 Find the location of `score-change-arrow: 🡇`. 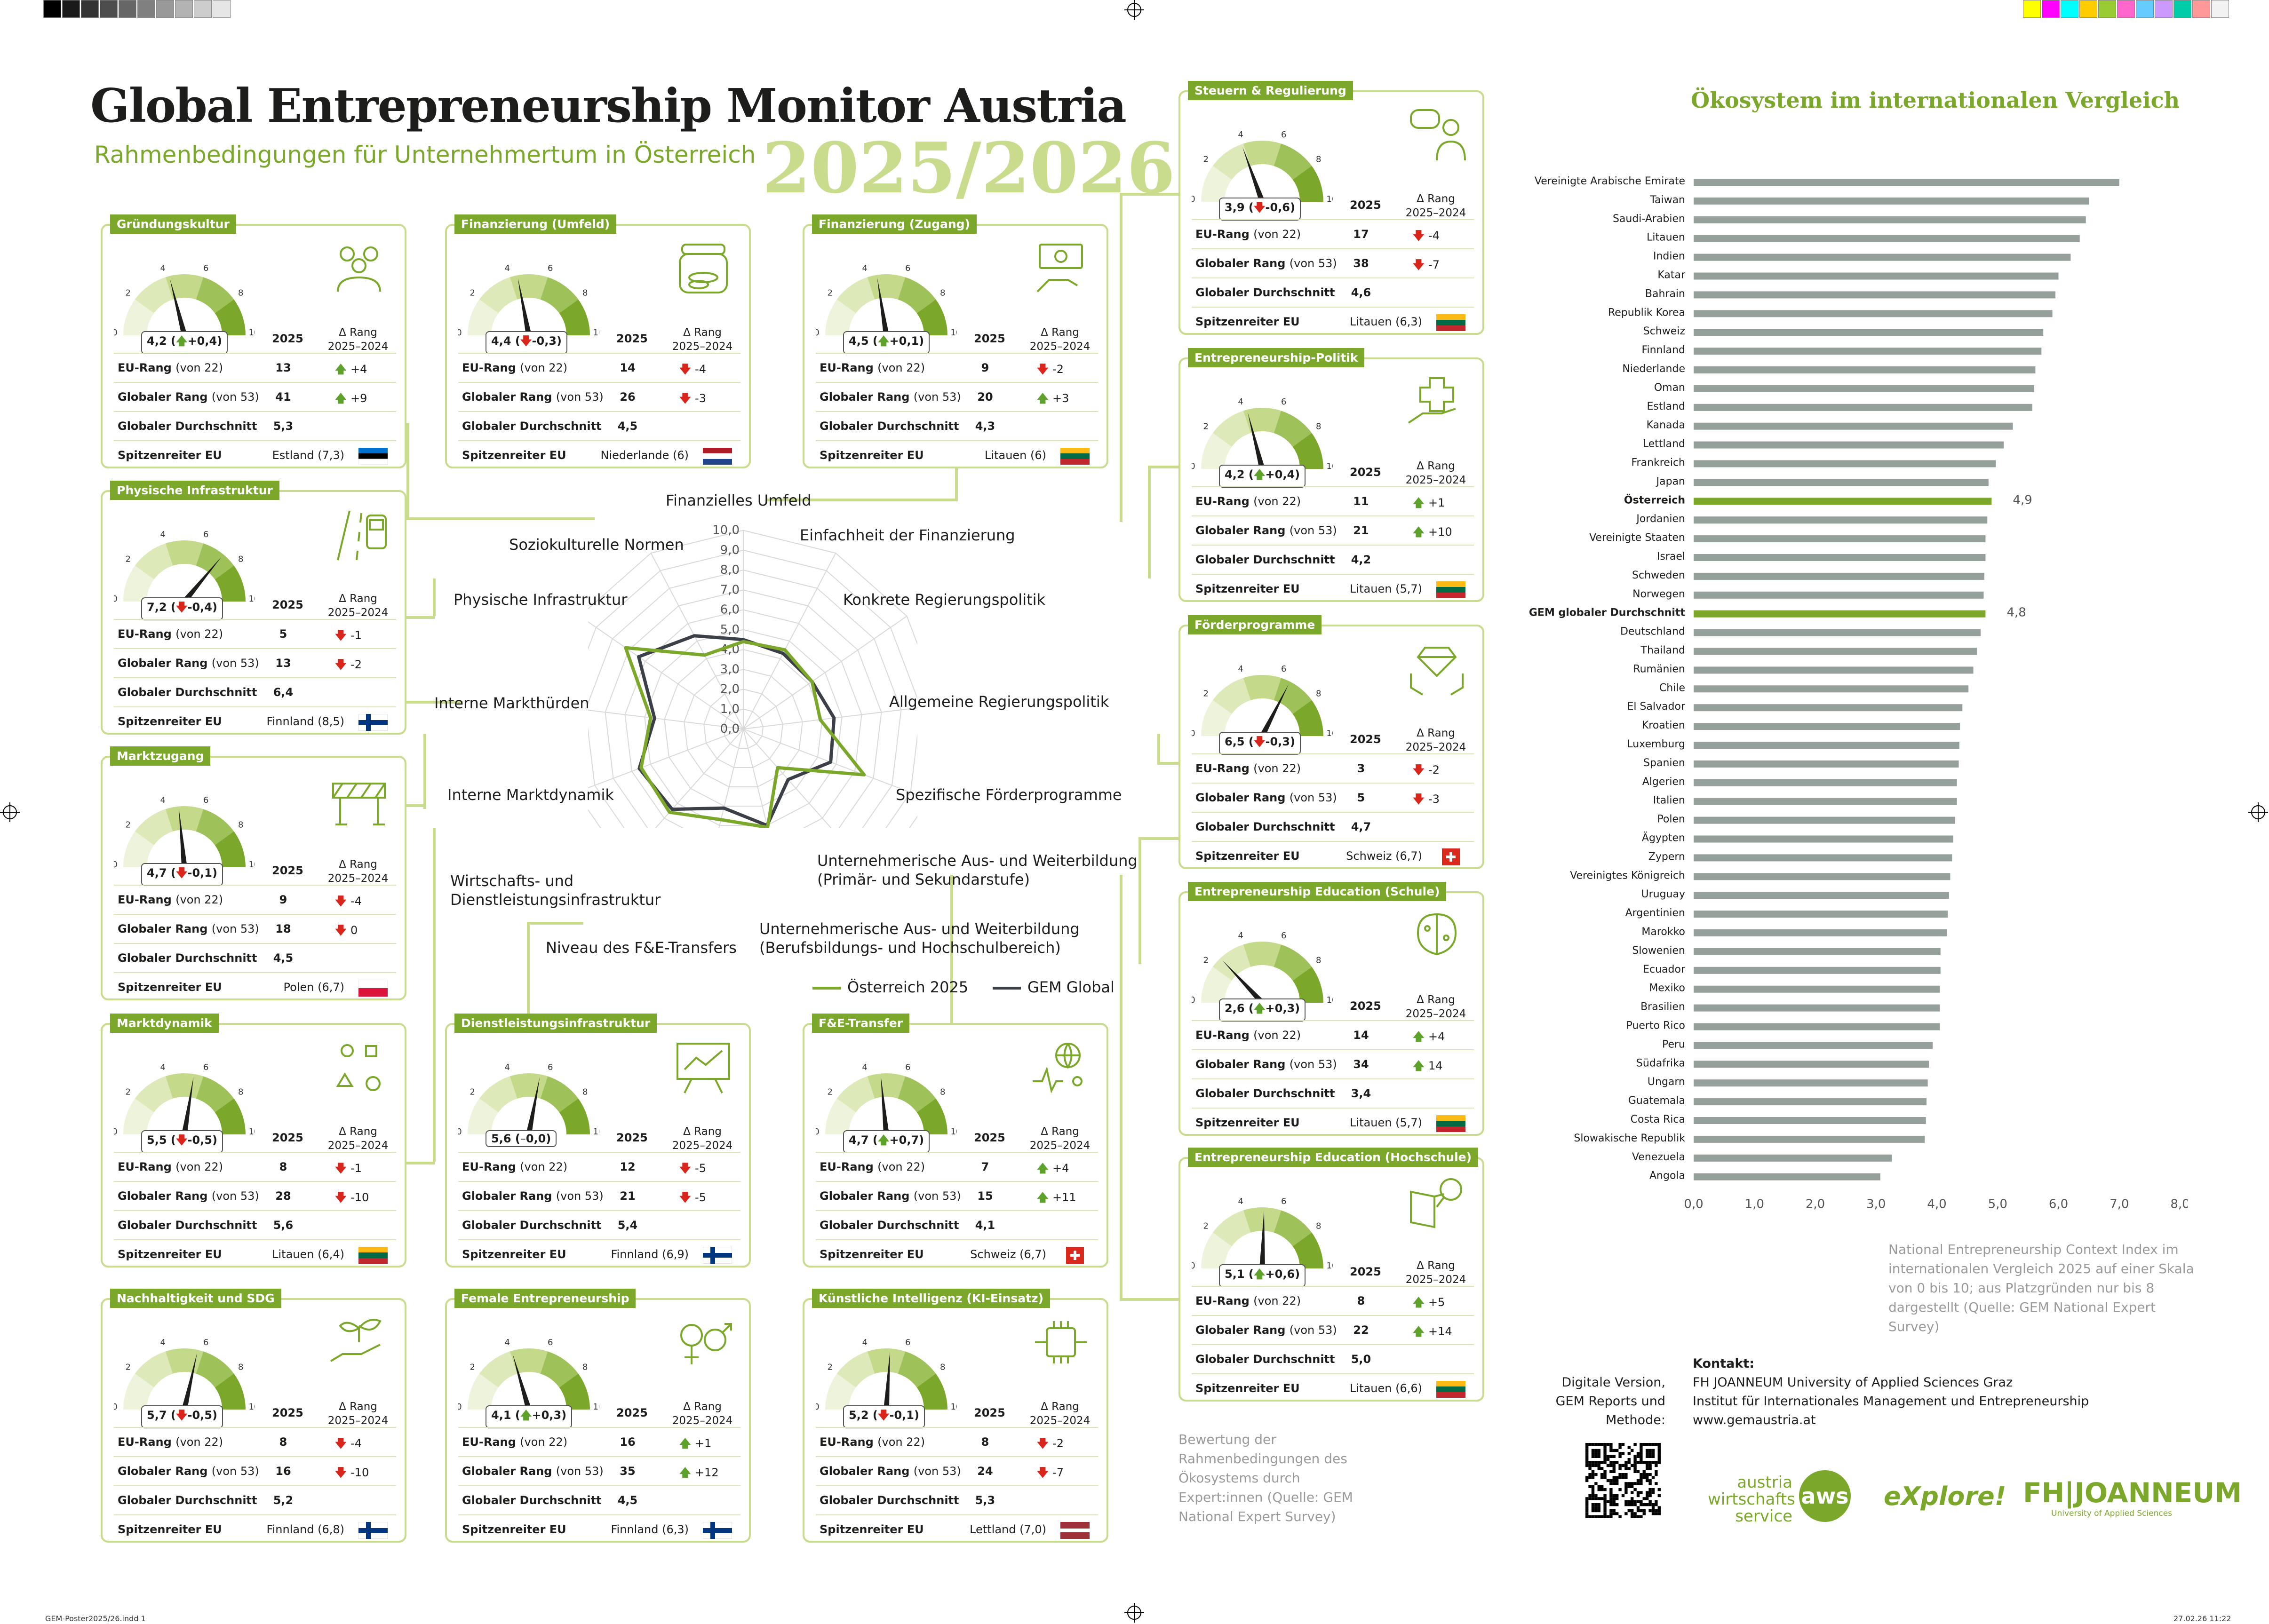

score-change-arrow: 🡇 is located at coordinates (526, 341).